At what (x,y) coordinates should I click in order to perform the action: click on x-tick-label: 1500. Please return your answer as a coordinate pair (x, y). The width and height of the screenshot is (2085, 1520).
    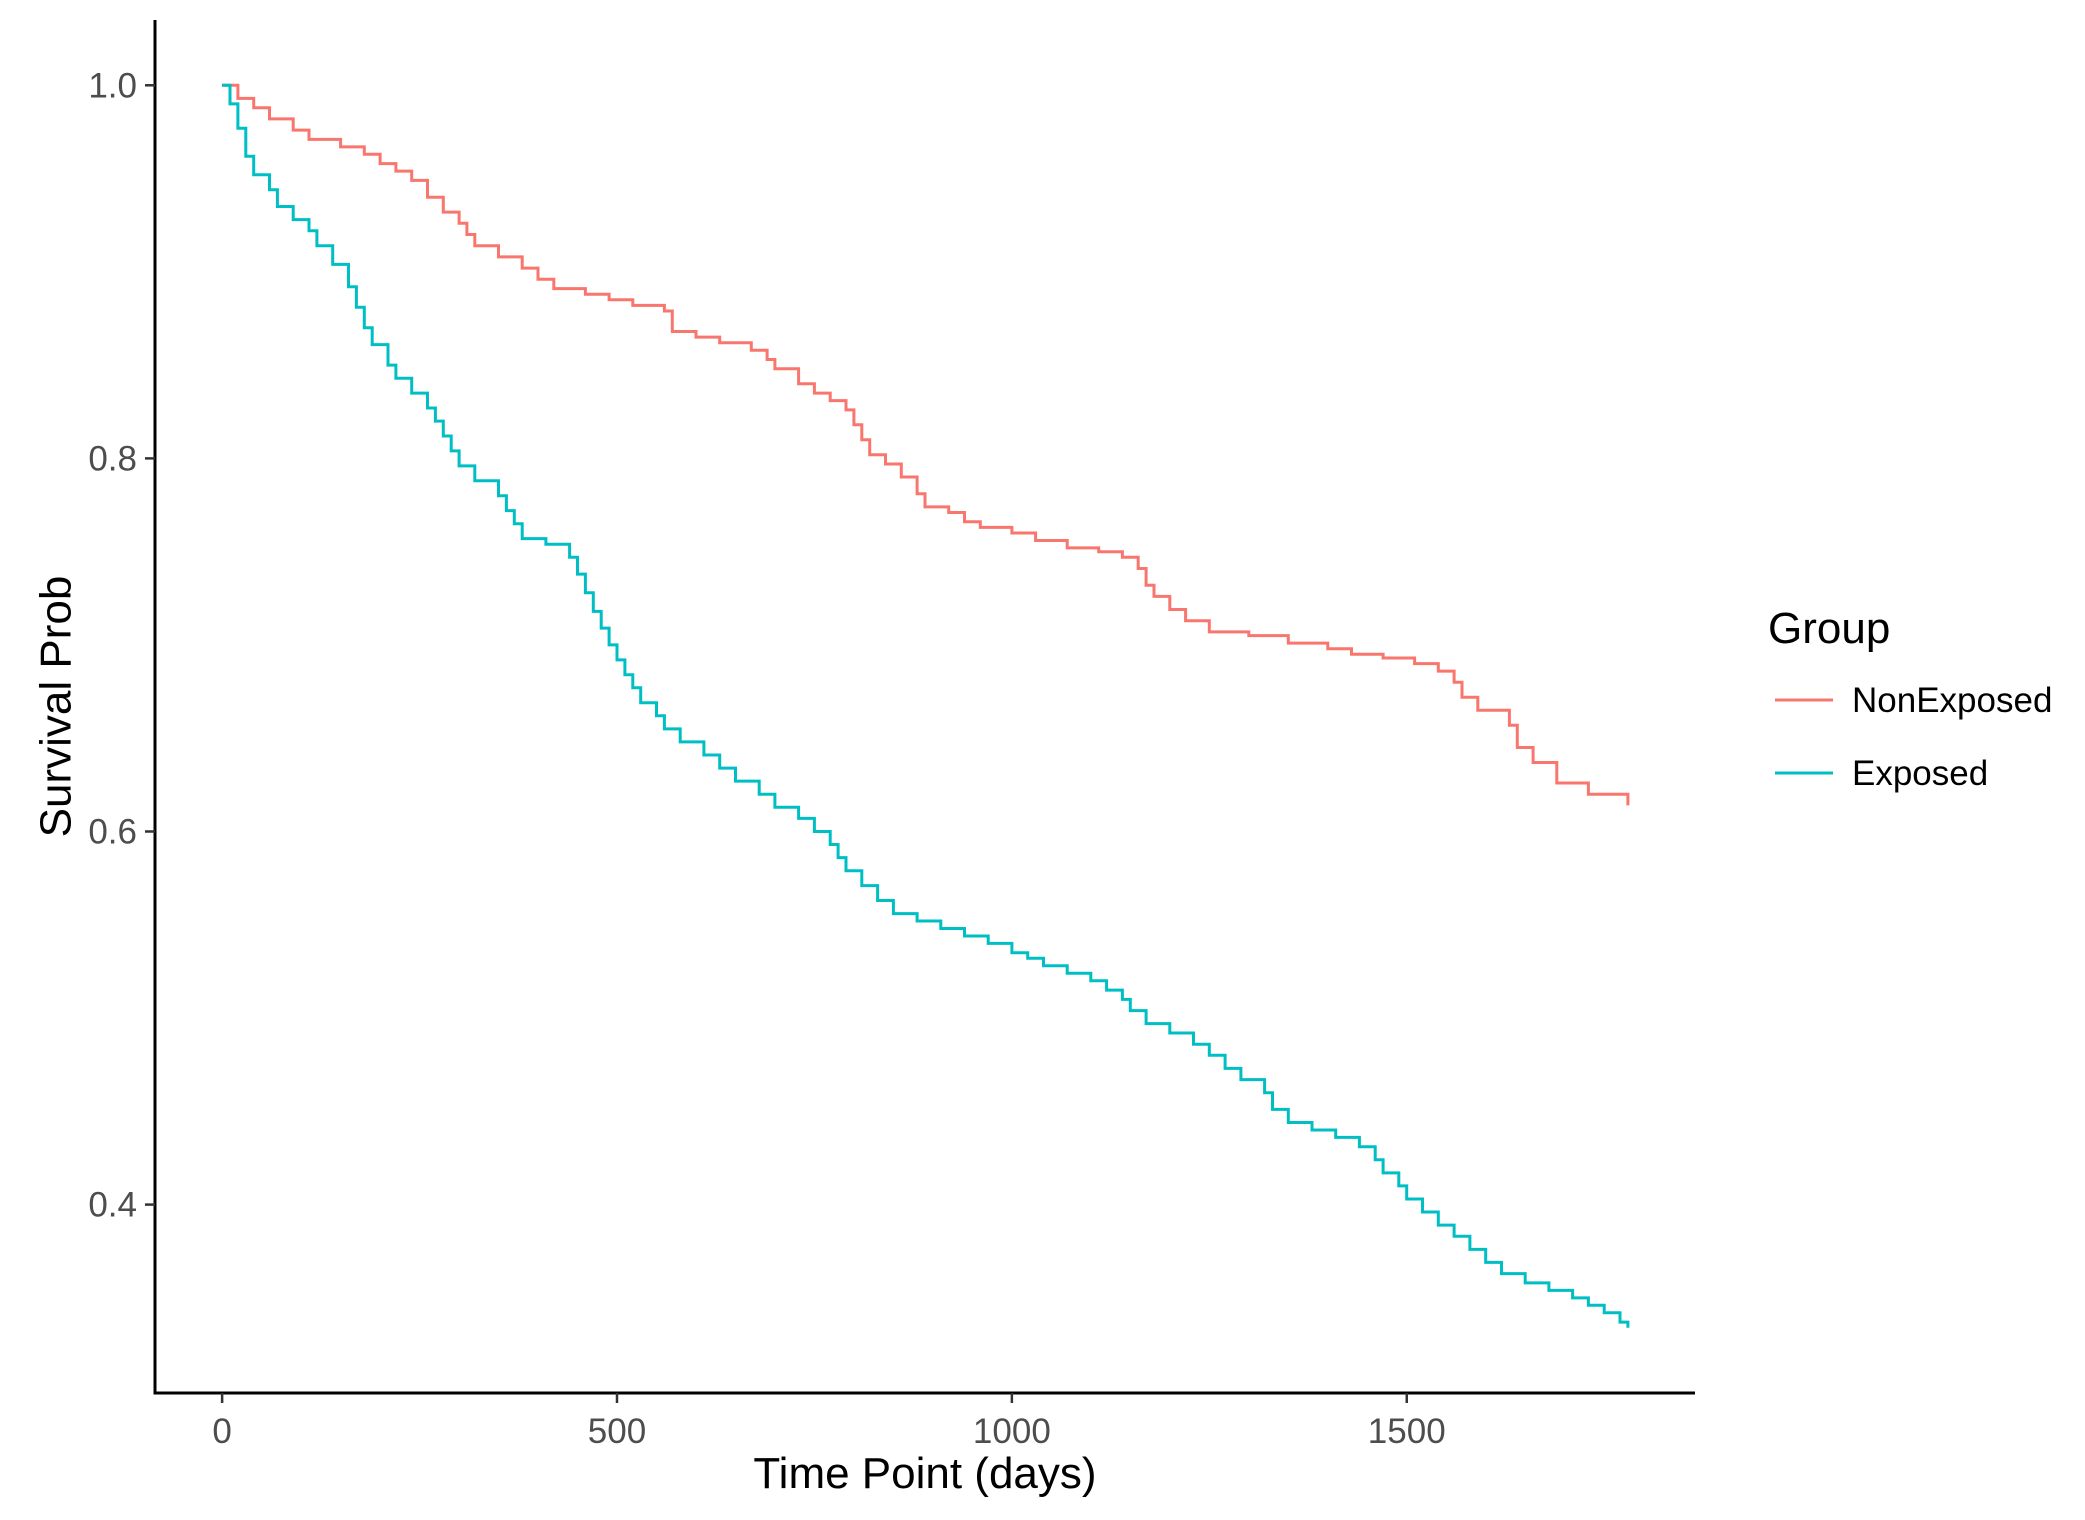
    Looking at the image, I should click on (1407, 1431).